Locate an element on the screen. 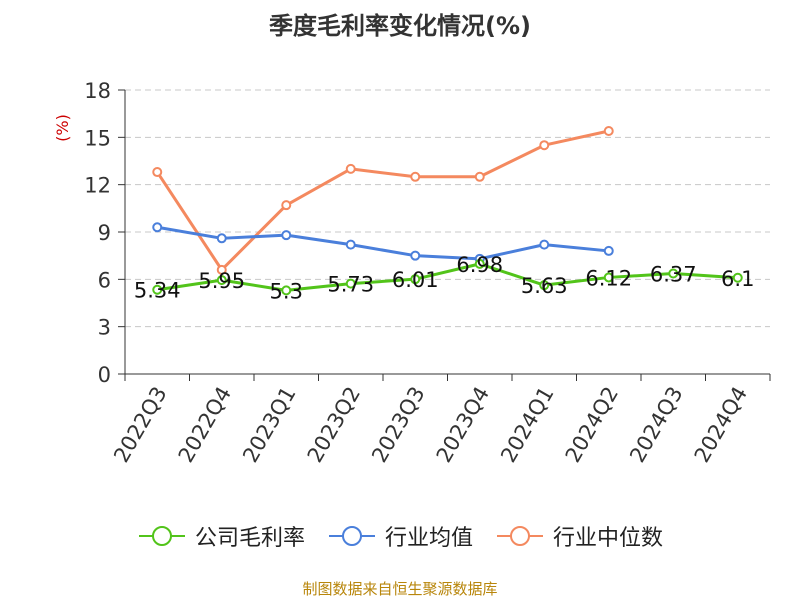 The image size is (800, 600). y-axis-label: (%) is located at coordinates (62, 128).